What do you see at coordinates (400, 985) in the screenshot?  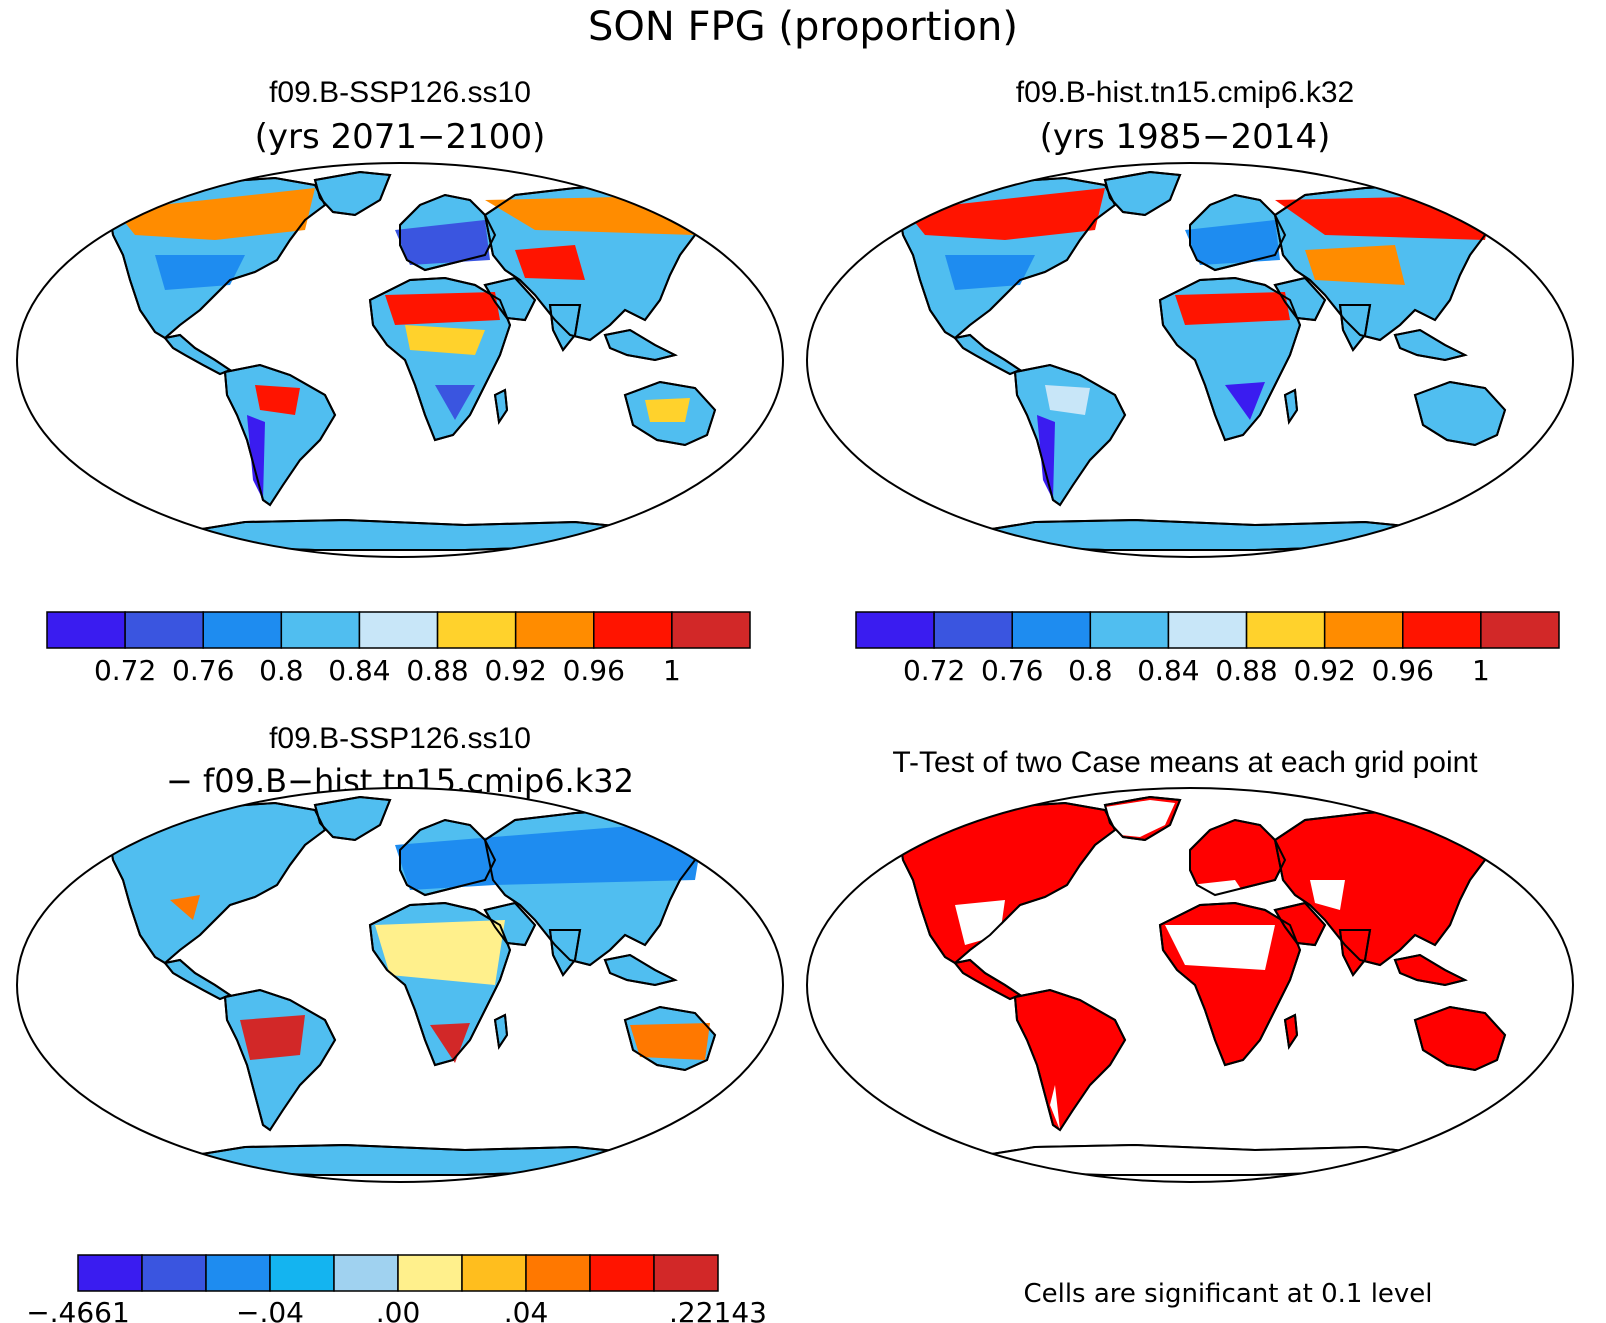 I see `map-difference` at bounding box center [400, 985].